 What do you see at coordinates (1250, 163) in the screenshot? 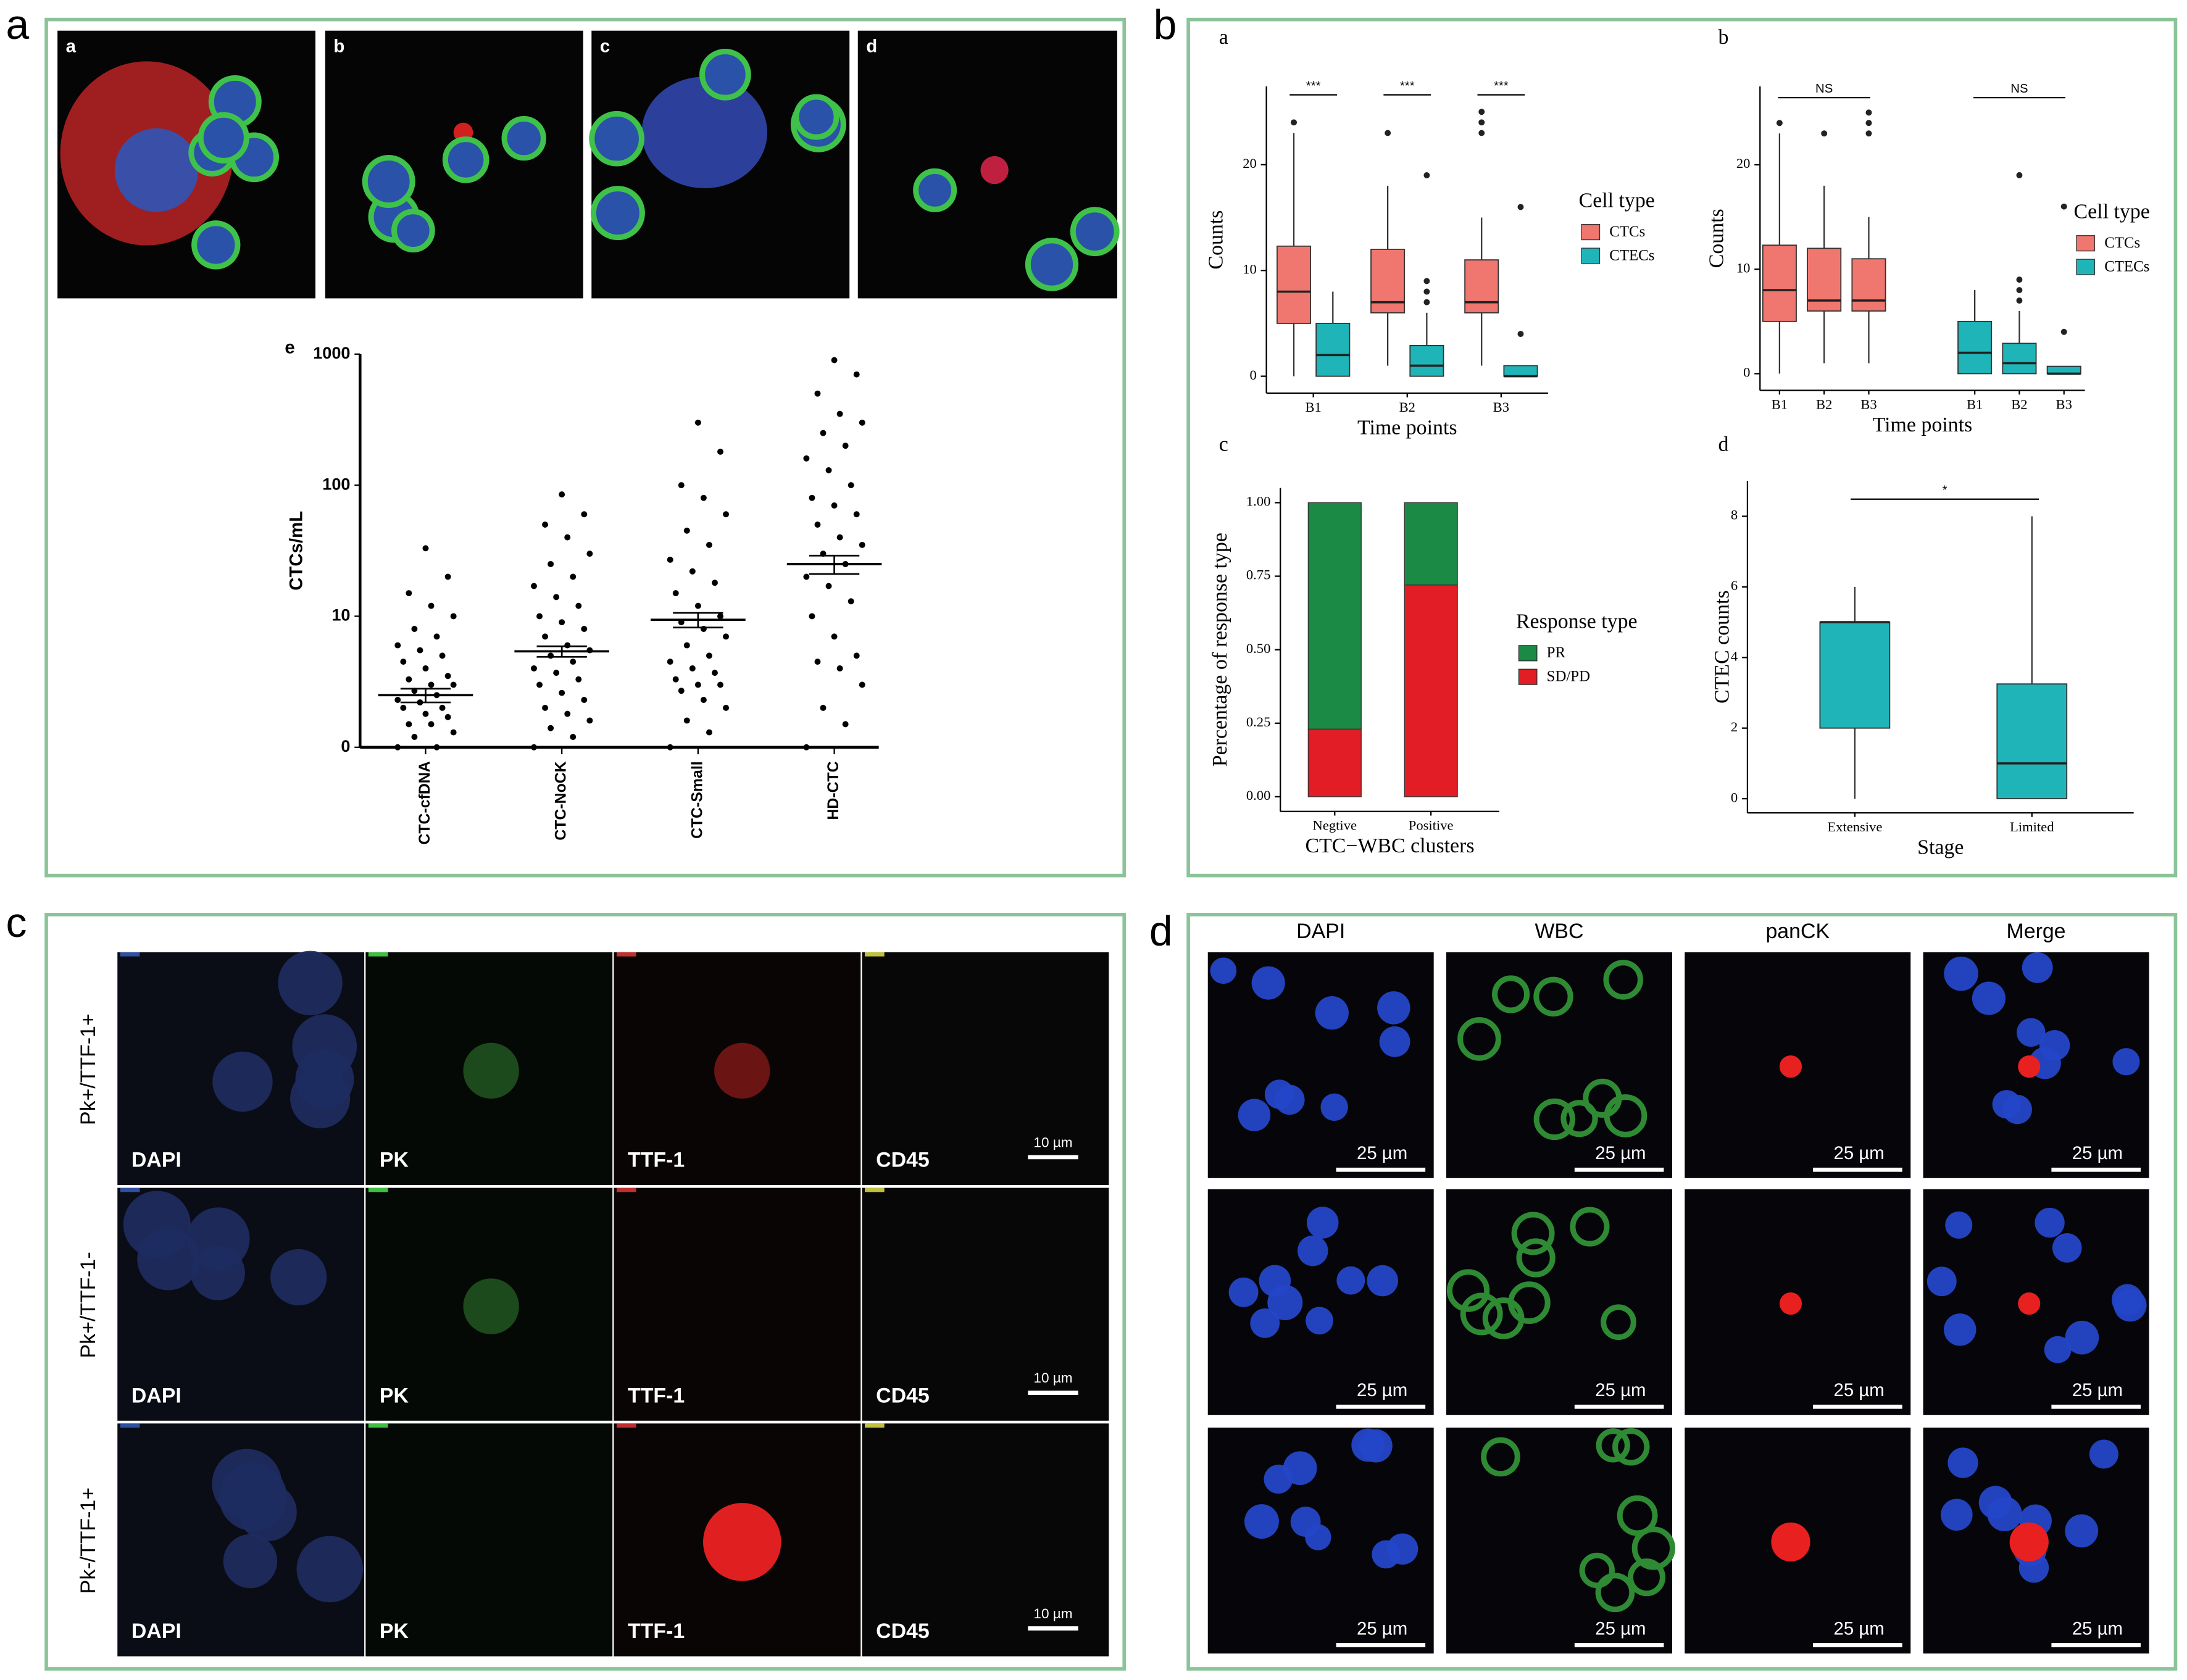
I see `y-tick-label: 20` at bounding box center [1250, 163].